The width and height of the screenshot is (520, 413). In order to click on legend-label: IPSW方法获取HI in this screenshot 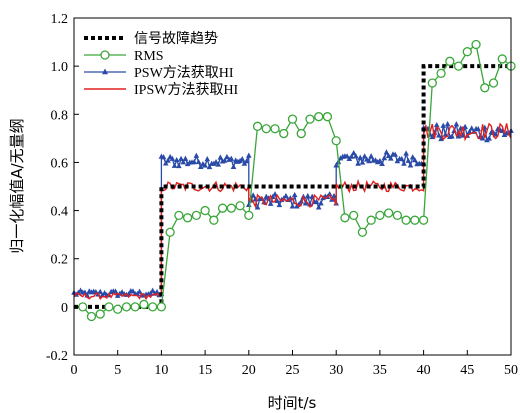, I will do `click(186, 90)`.